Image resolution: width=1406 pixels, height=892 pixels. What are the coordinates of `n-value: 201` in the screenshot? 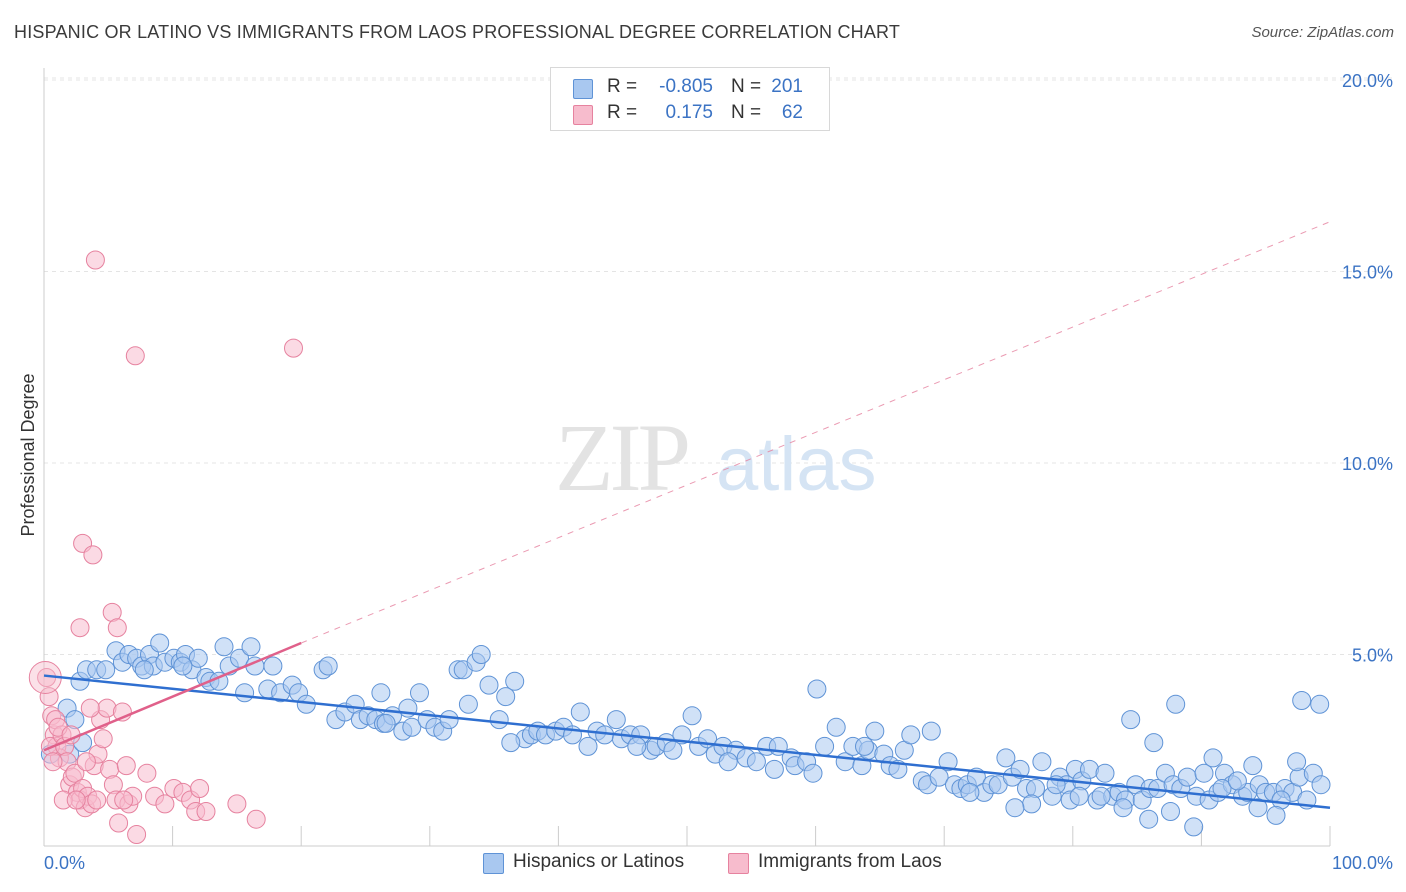 It's located at (787, 86).